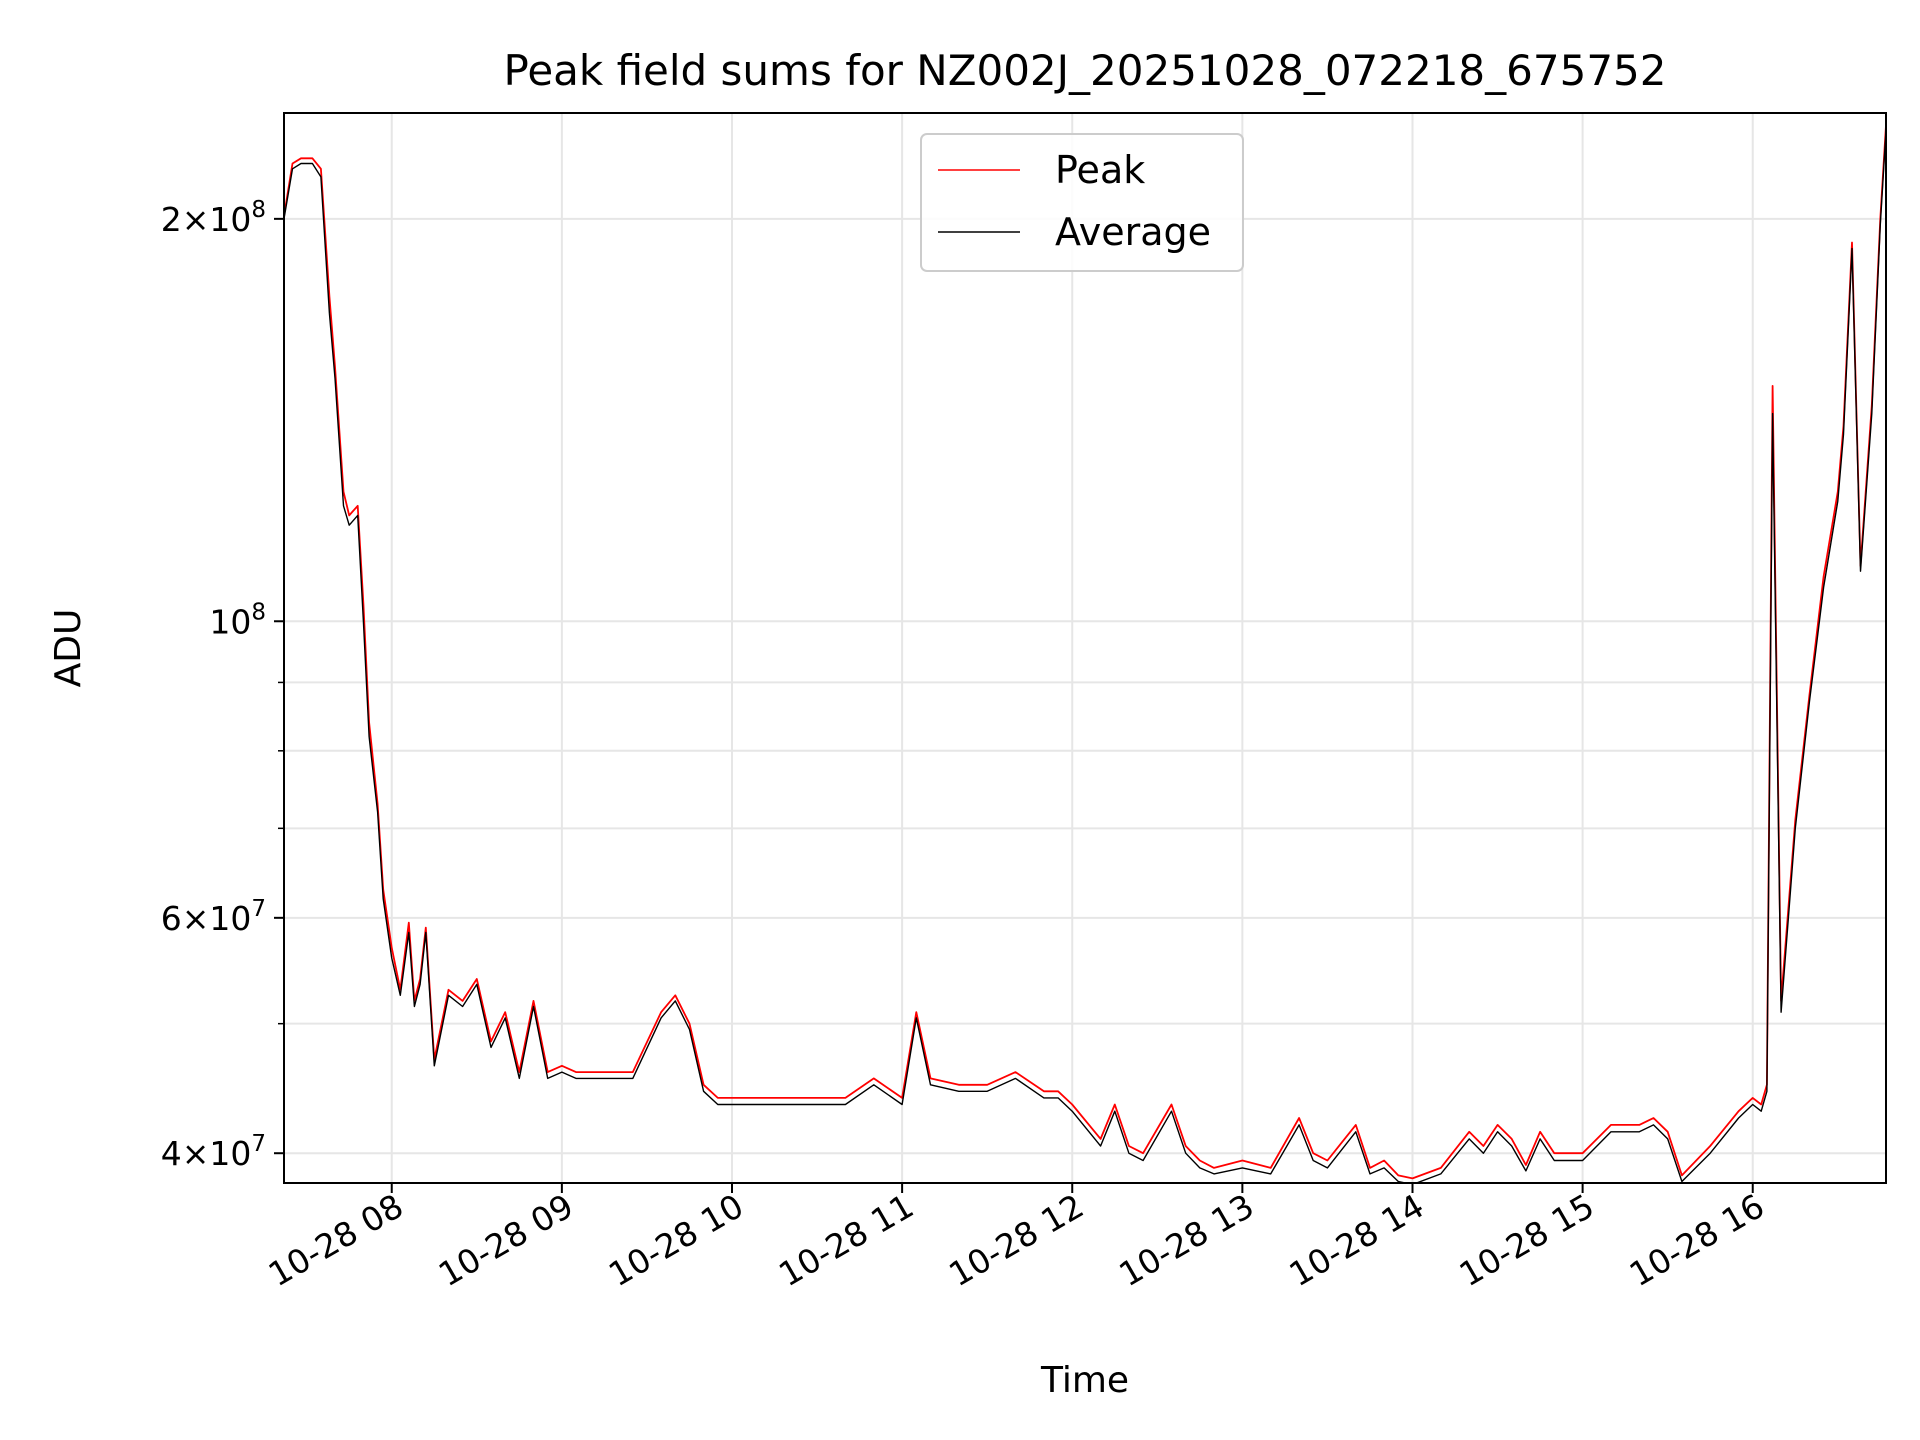  Describe the element at coordinates (1100, 170) in the screenshot. I see `legend-label-peak: Peak` at that location.